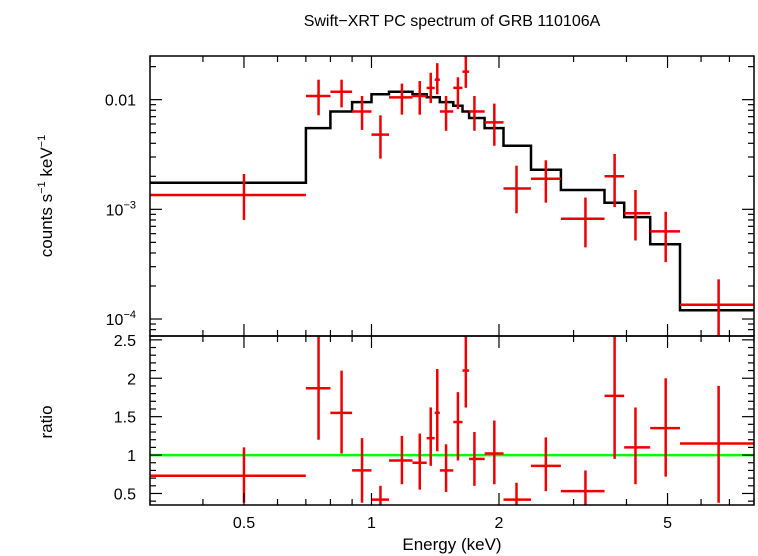 The height and width of the screenshot is (556, 758). Describe the element at coordinates (121, 209) in the screenshot. I see `spectrum-y-tick-label: 10⁻³` at that location.